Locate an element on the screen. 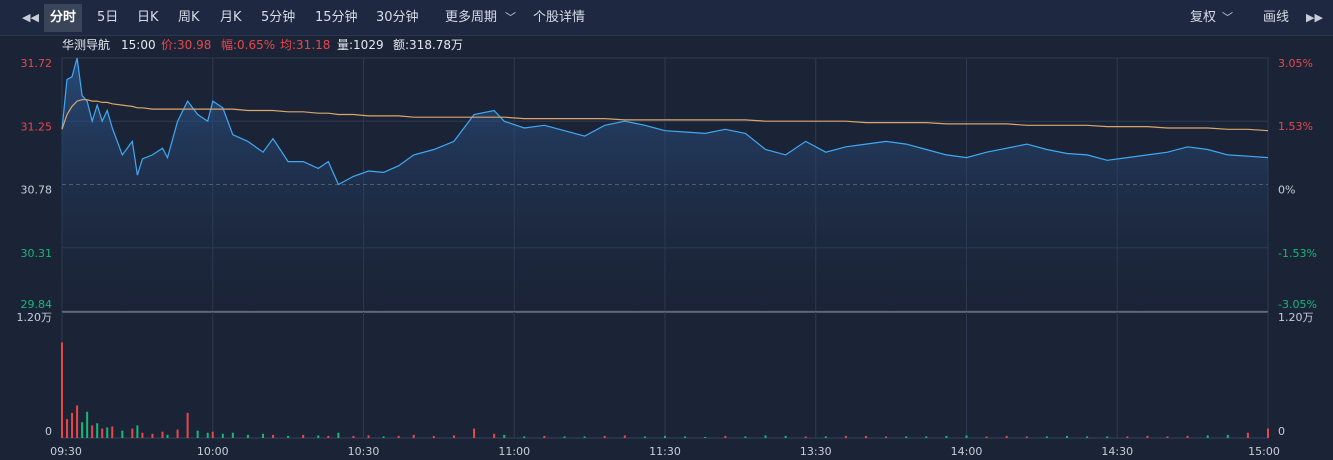 Image resolution: width=1333 pixels, height=460 pixels. x-tick-label: 10:30 is located at coordinates (364, 451).